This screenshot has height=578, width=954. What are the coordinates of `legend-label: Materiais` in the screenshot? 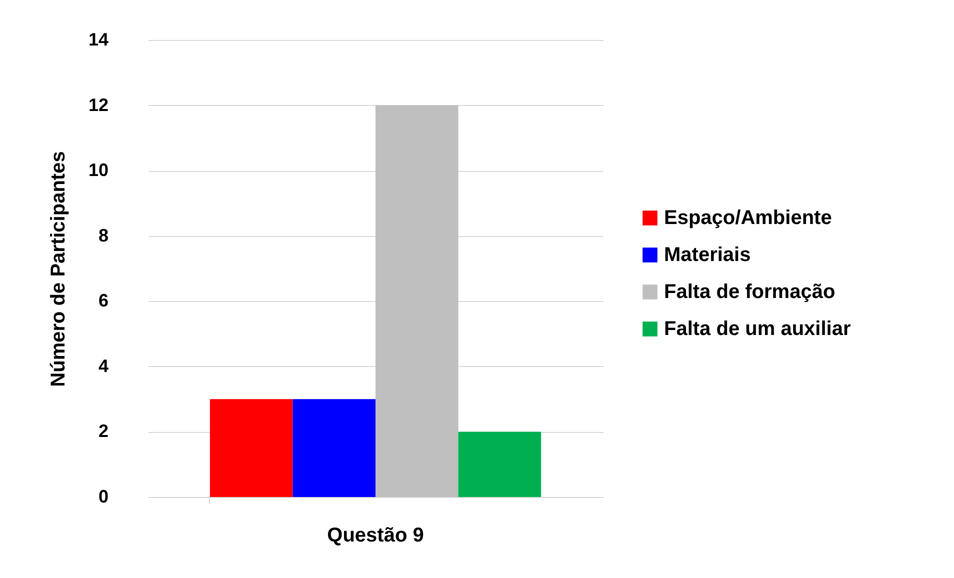 It's located at (707, 255).